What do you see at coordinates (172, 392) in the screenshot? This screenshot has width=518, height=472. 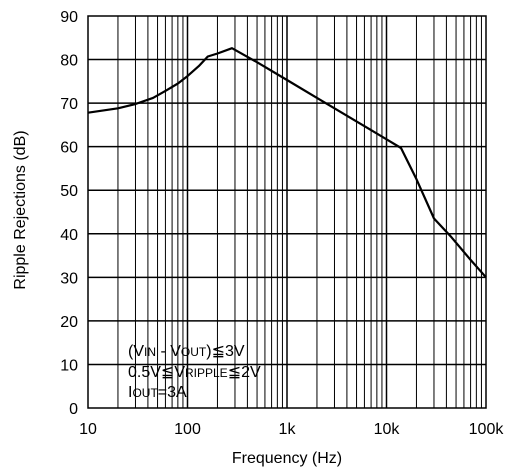 I see `annotation-line3-post: =3A` at bounding box center [172, 392].